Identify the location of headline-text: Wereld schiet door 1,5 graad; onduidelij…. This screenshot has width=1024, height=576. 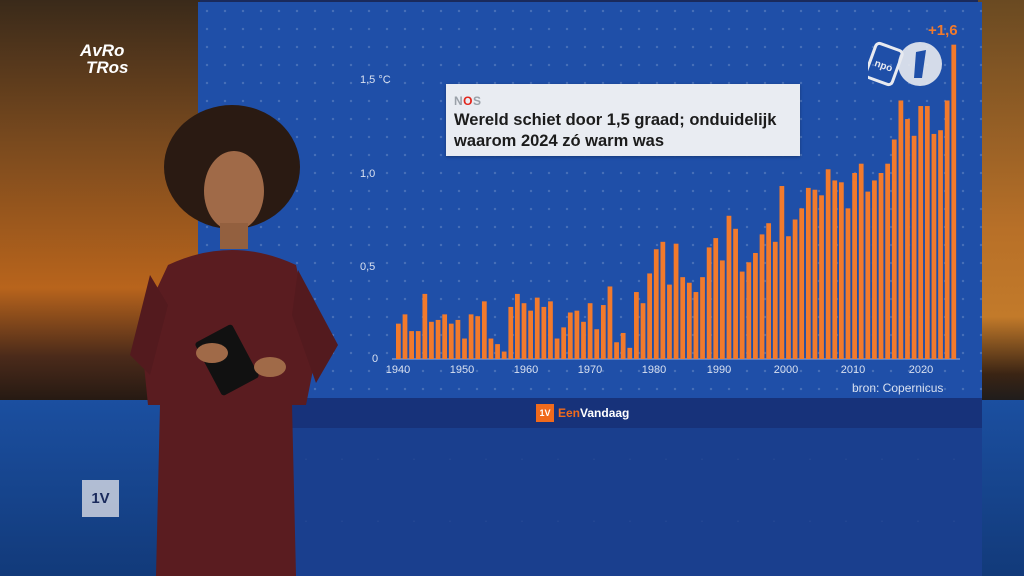
(615, 130).